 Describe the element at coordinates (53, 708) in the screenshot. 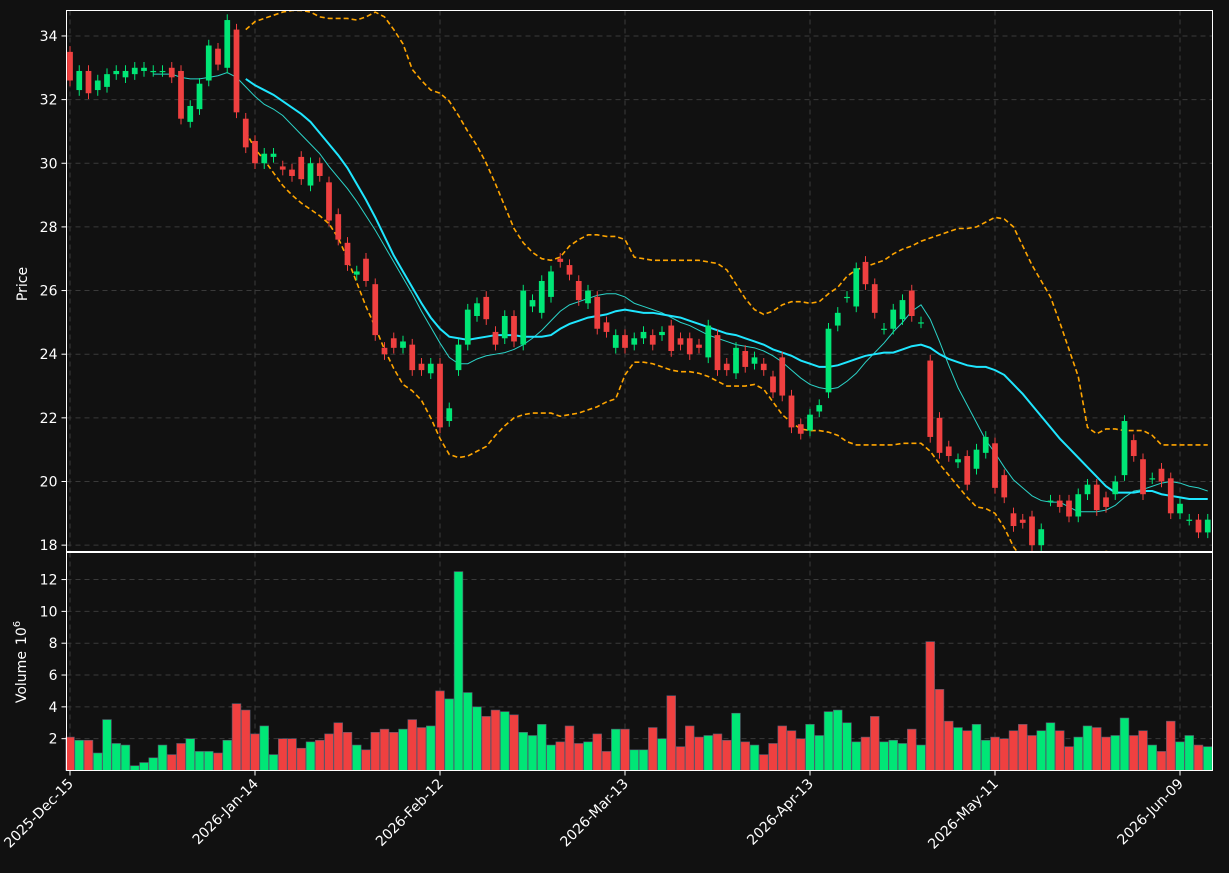

I see `volume-tick-label: 4` at that location.